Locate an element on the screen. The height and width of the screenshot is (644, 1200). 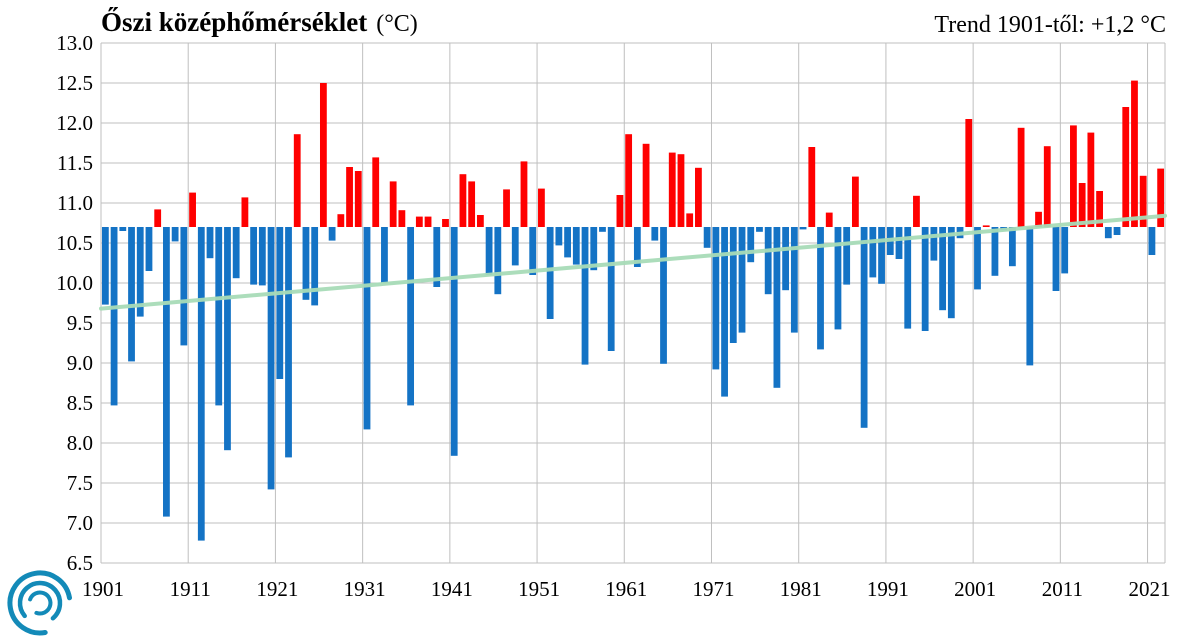
bar-1981 is located at coordinates (803, 228).